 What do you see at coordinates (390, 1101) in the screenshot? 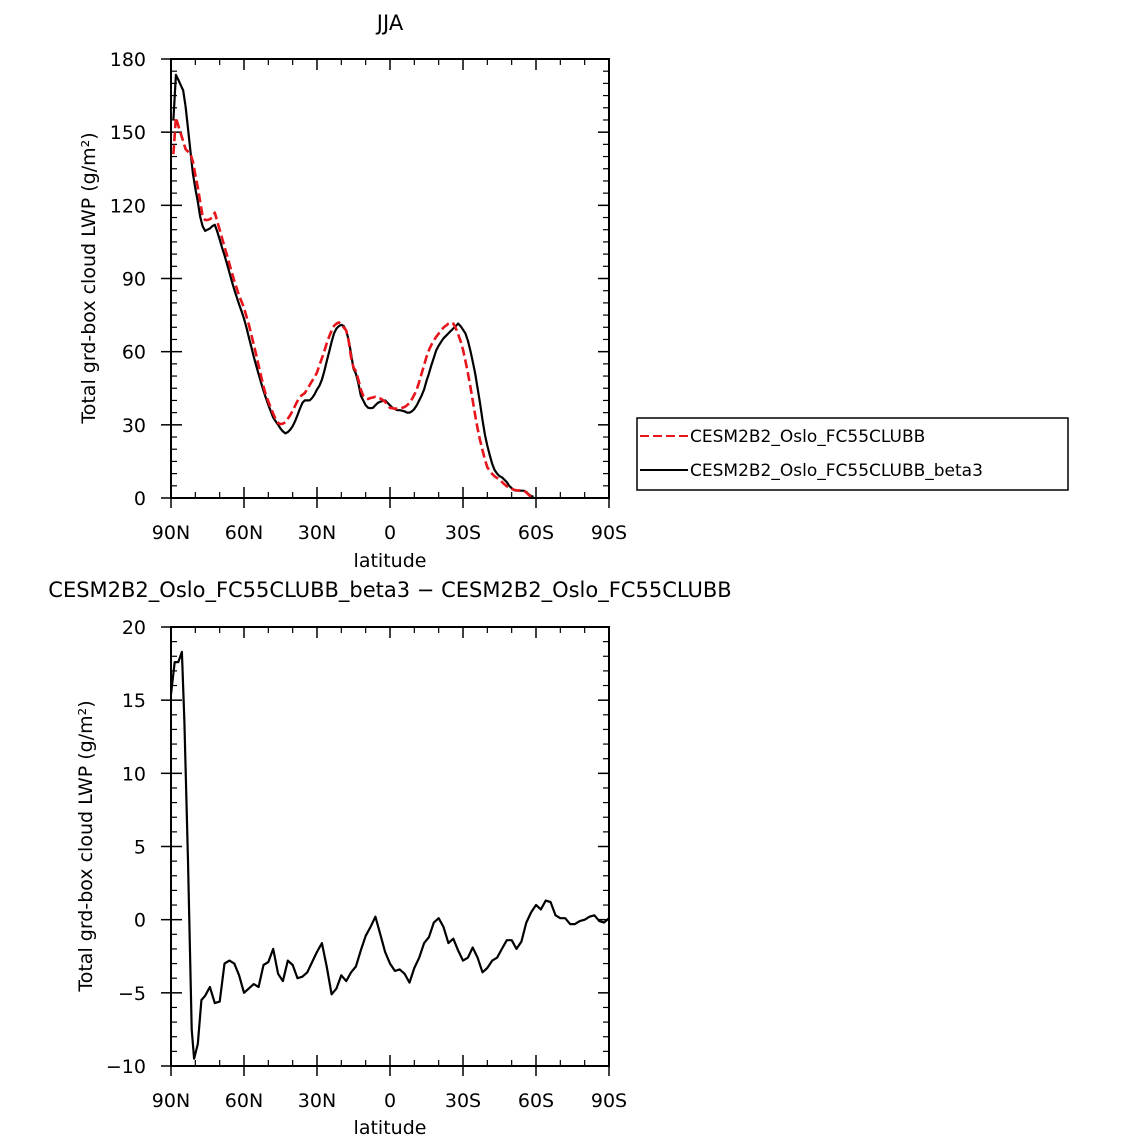
I see `bottom-x-tick-label: 0` at bounding box center [390, 1101].